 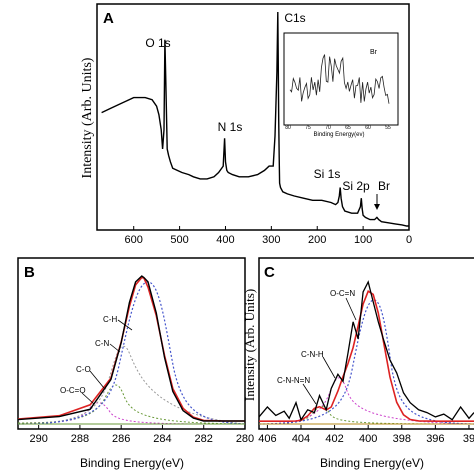 What do you see at coordinates (134, 240) in the screenshot?
I see `panel-a-tick-label: 600` at bounding box center [134, 240].